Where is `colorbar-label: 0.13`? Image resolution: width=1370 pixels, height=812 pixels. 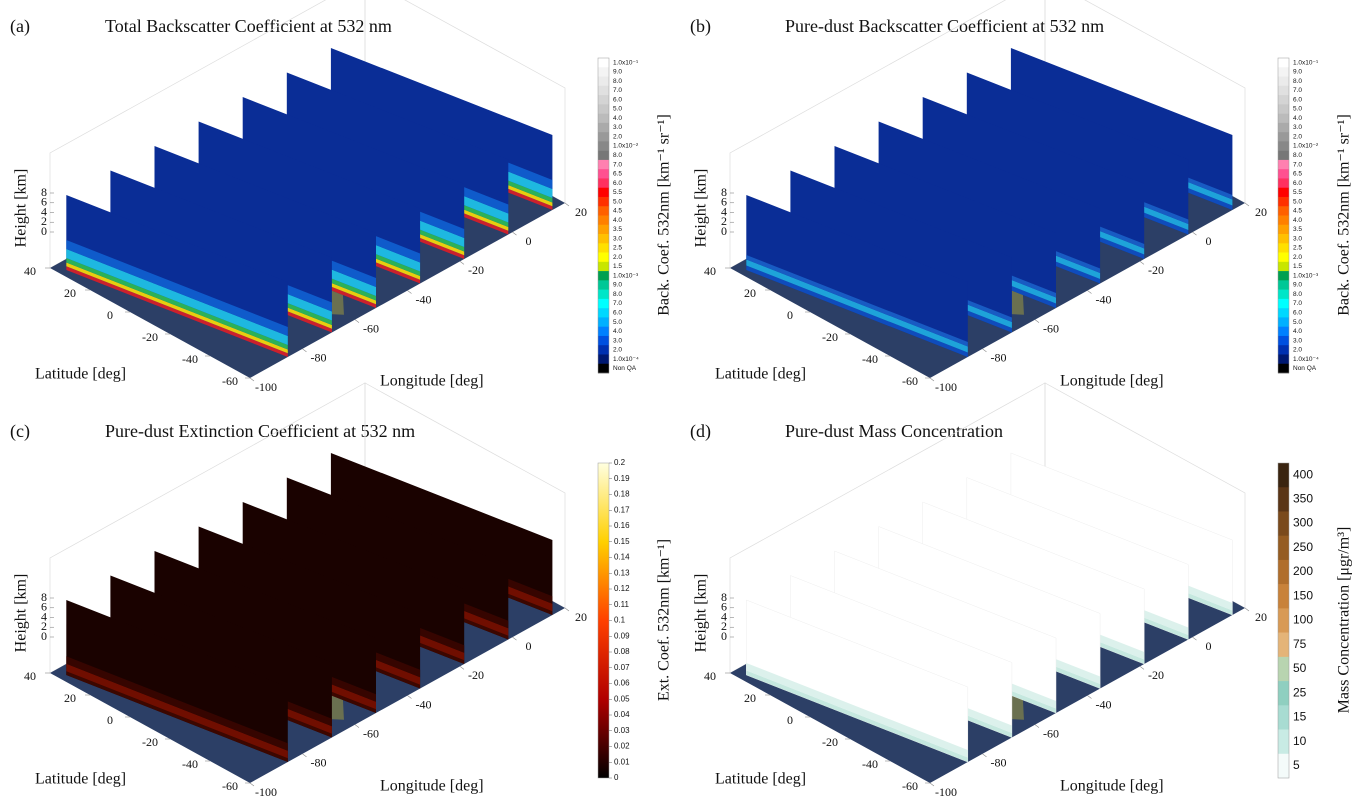
colorbar-label: 0.13 is located at coordinates (622, 572).